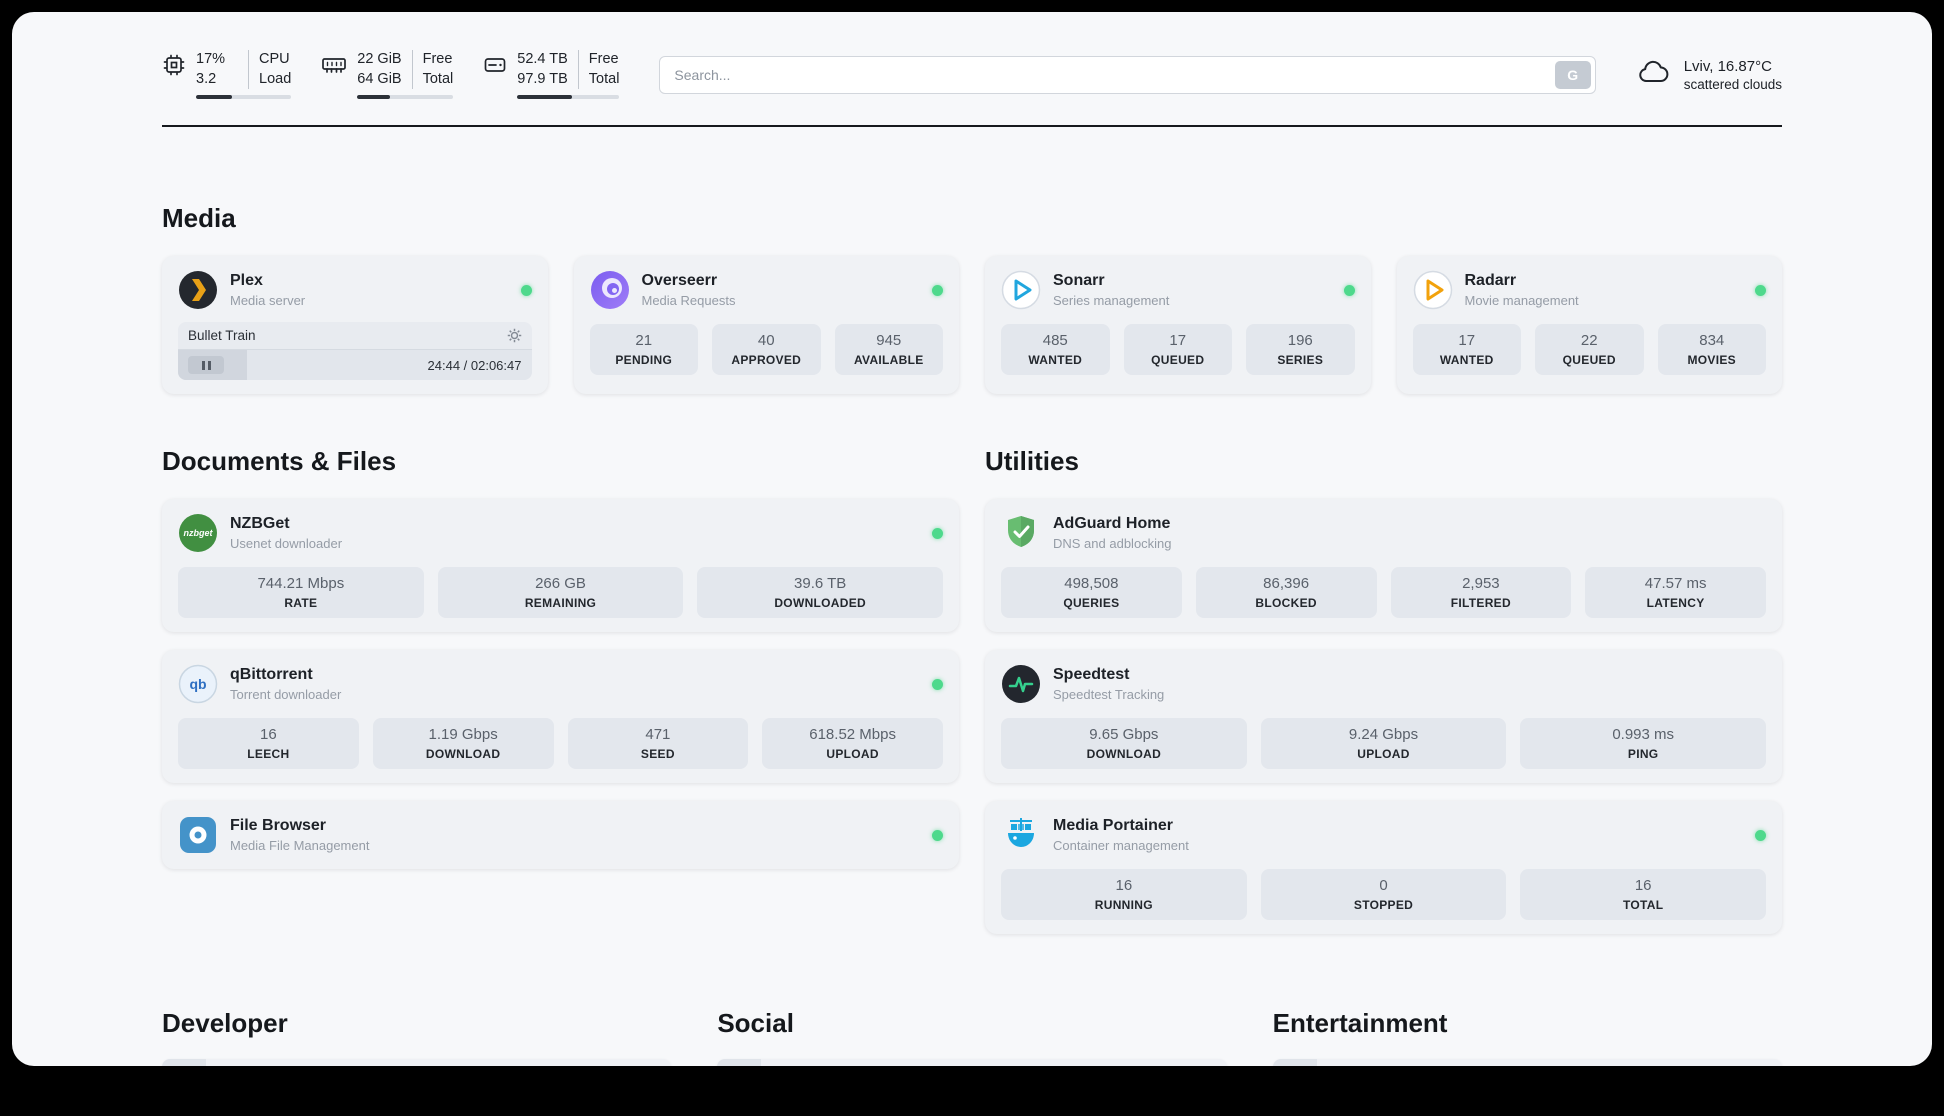  What do you see at coordinates (1091, 584) in the screenshot?
I see `stat-value: 498,508` at bounding box center [1091, 584].